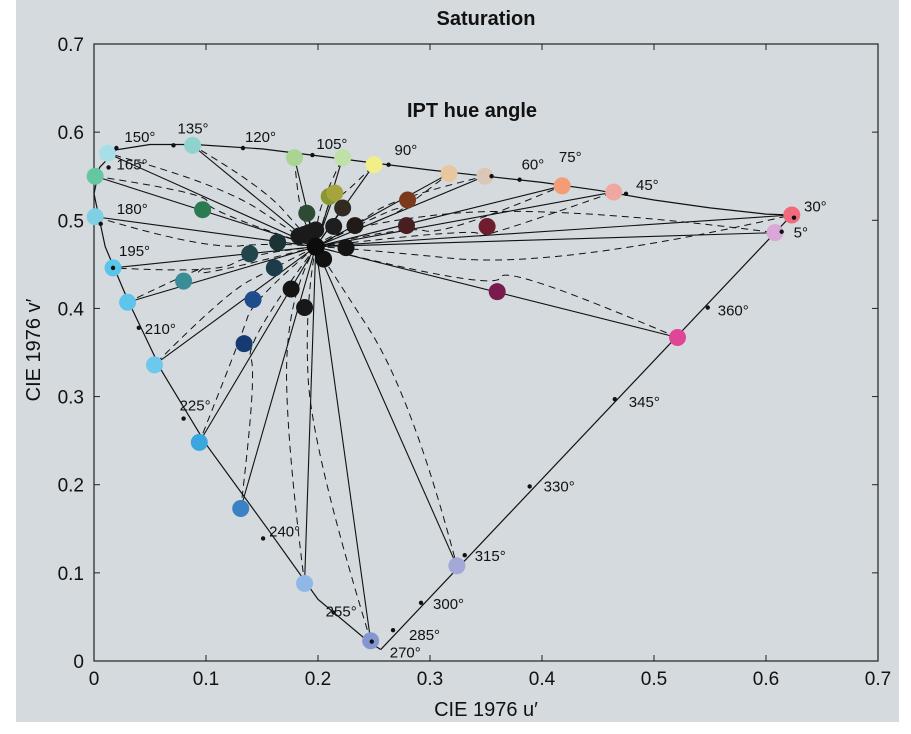 This screenshot has width=911, height=734. I want to click on y-tick-label: 0.7, so click(71, 45).